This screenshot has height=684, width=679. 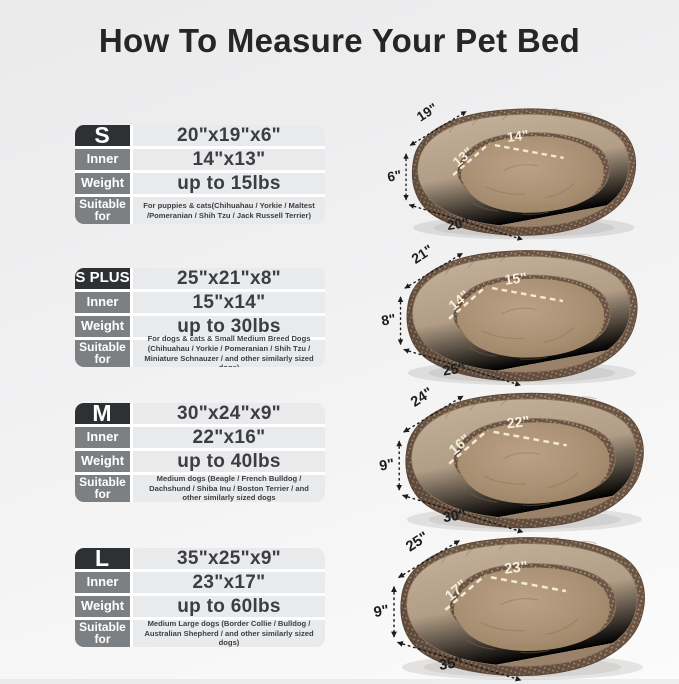 What do you see at coordinates (394, 175) in the screenshot?
I see `dim-label-side: 6"` at bounding box center [394, 175].